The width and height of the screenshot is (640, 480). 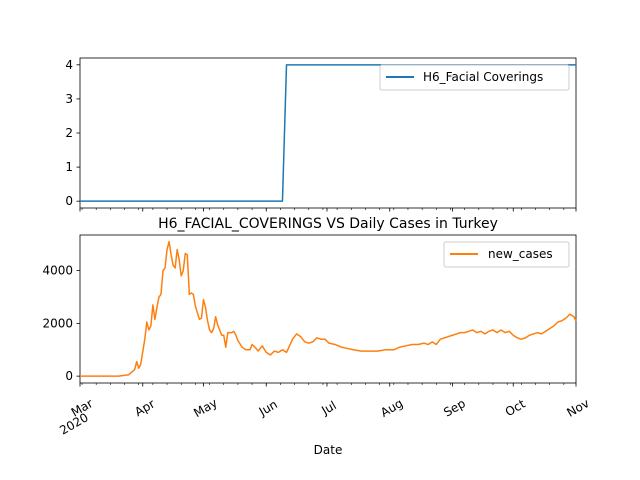 What do you see at coordinates (520, 254) in the screenshot?
I see `bottom-legend-label: new_cases` at bounding box center [520, 254].